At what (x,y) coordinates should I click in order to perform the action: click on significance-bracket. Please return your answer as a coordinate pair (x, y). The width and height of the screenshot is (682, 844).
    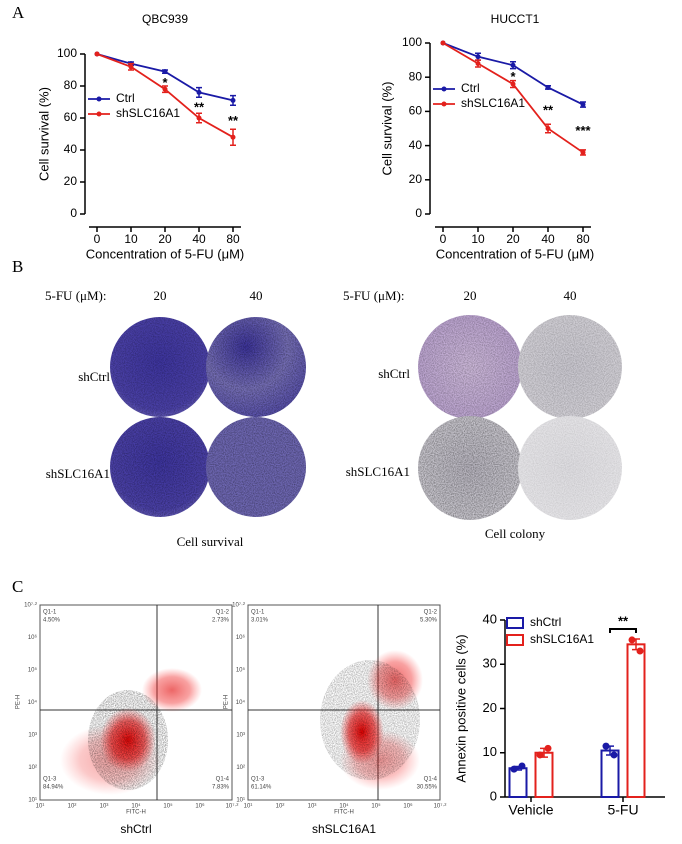
    Looking at the image, I should click on (623, 631).